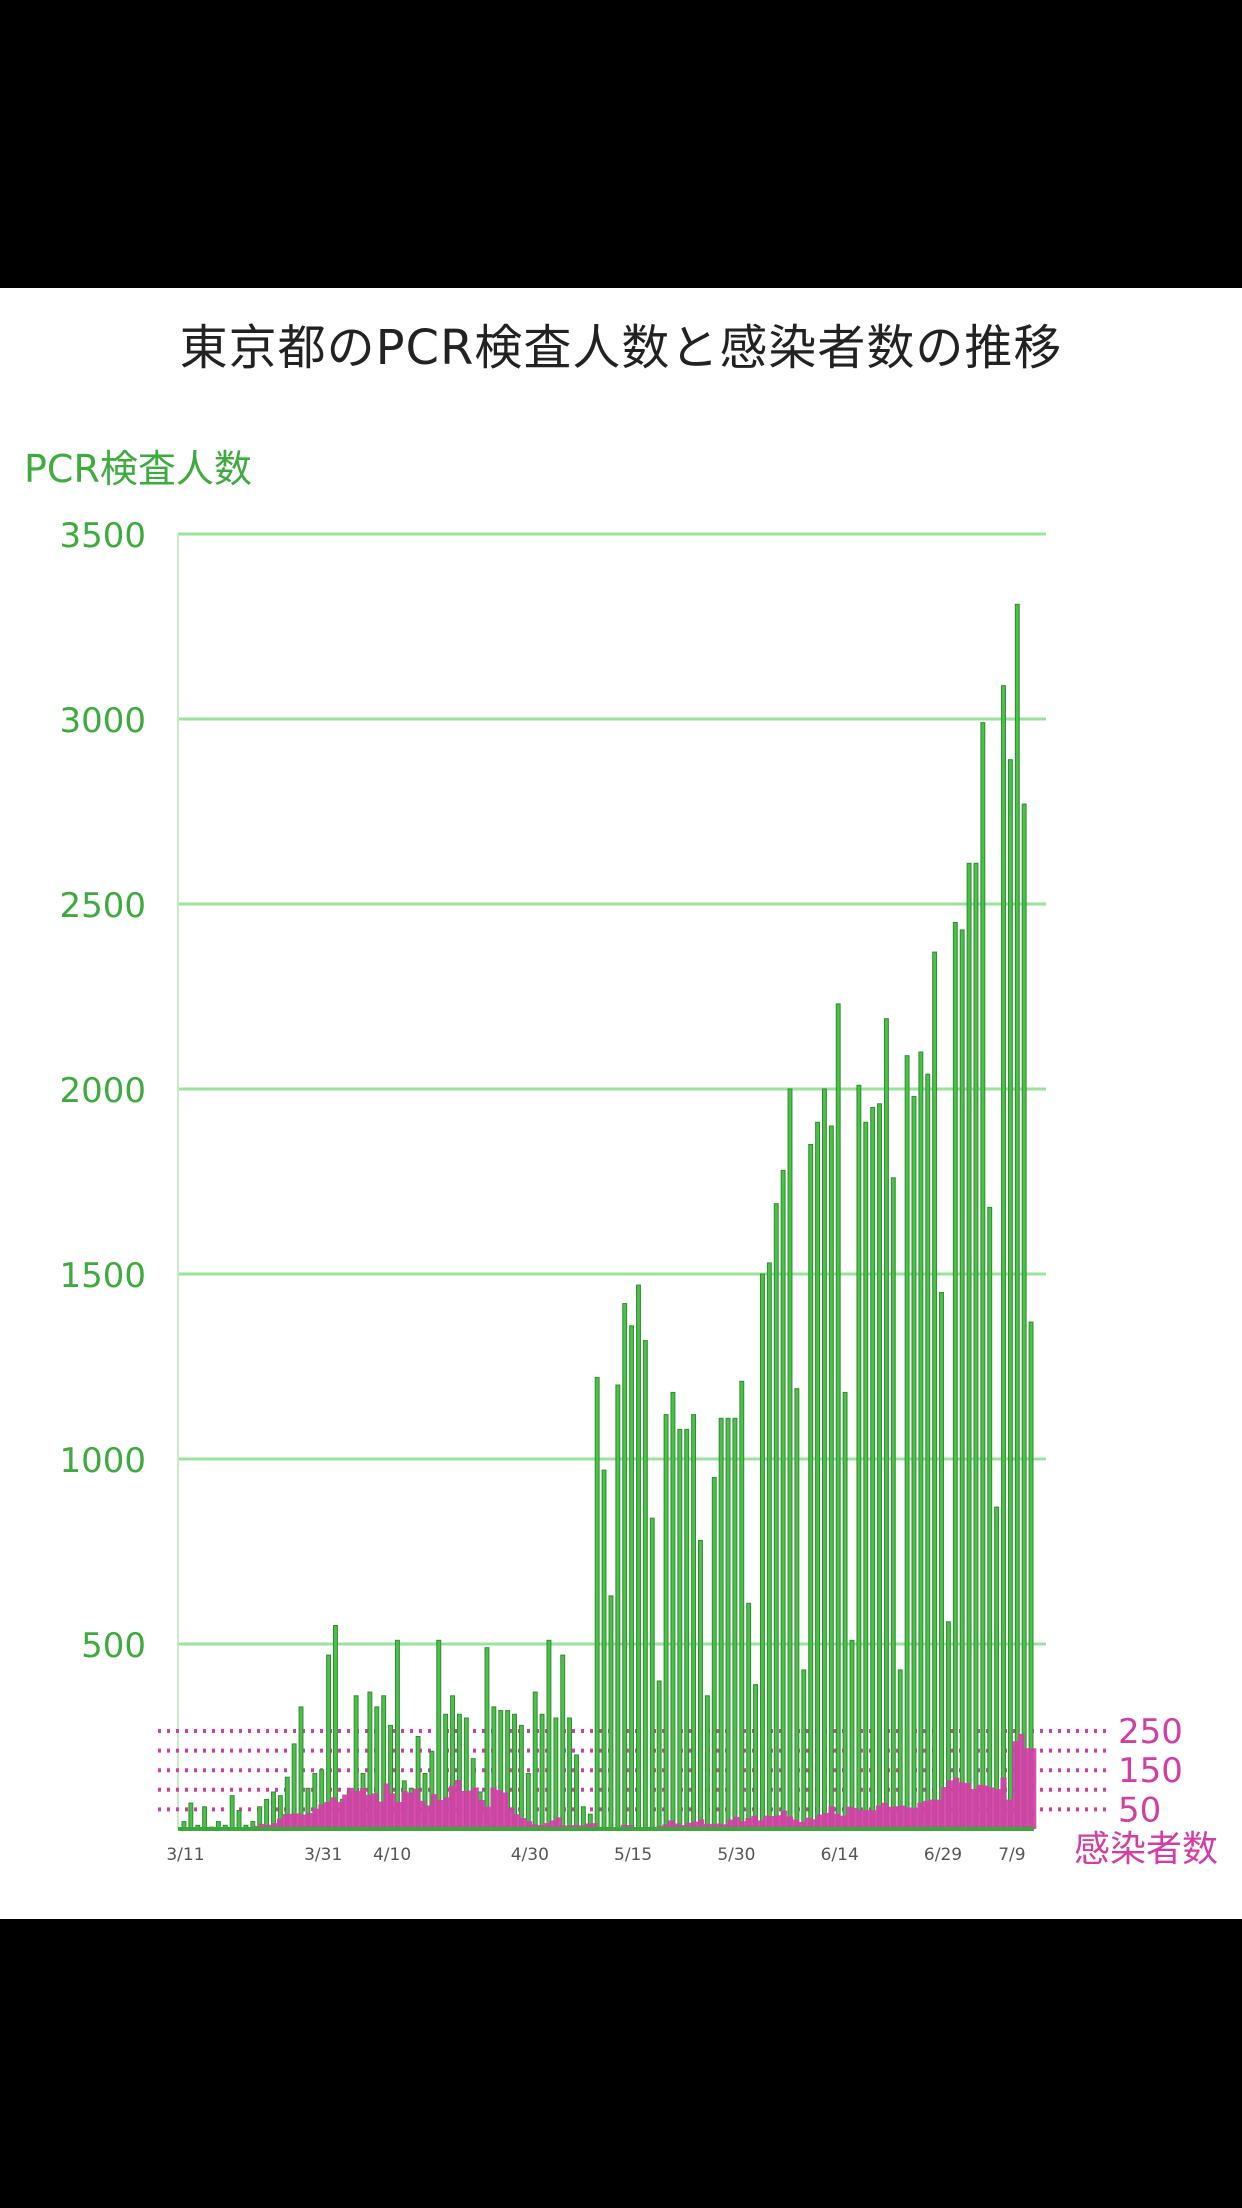 Image resolution: width=1242 pixels, height=2208 pixels. I want to click on y-tick-label-2500: 2500, so click(102, 906).